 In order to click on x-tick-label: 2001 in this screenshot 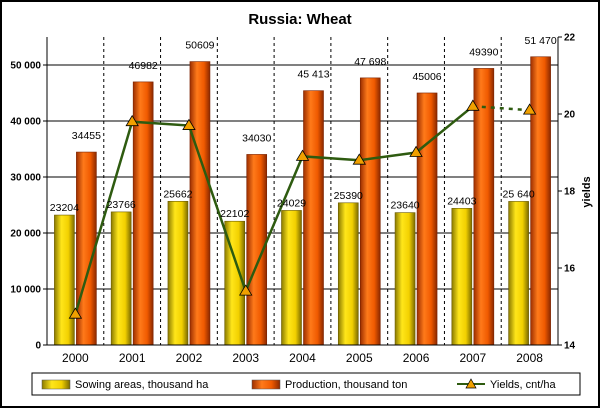, I will do `click(132, 358)`.